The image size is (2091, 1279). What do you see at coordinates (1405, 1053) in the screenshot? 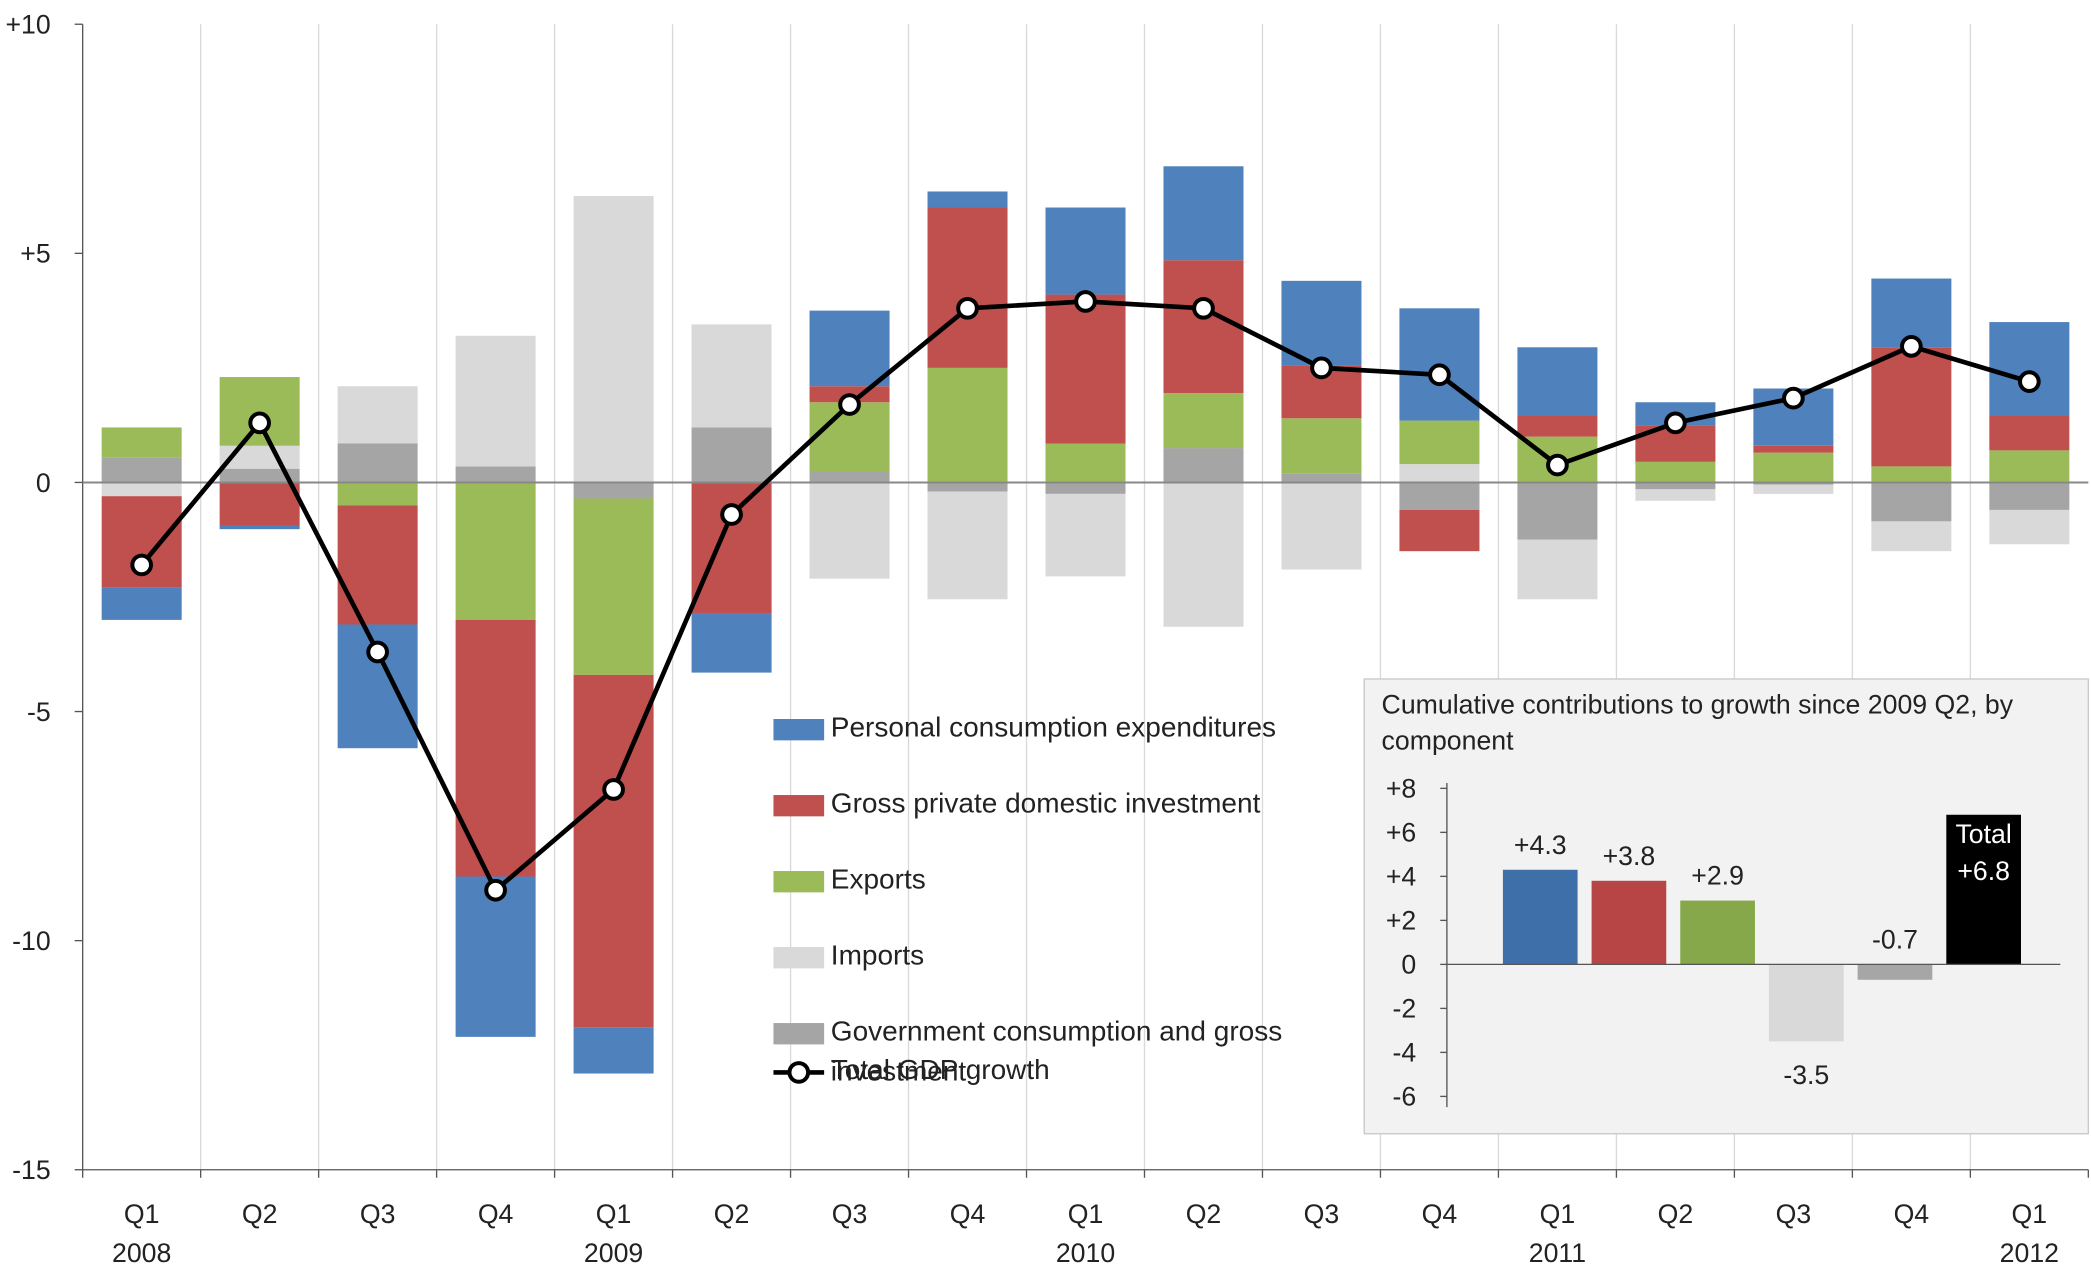
I see `inset-y-tick-label: -4` at bounding box center [1405, 1053].